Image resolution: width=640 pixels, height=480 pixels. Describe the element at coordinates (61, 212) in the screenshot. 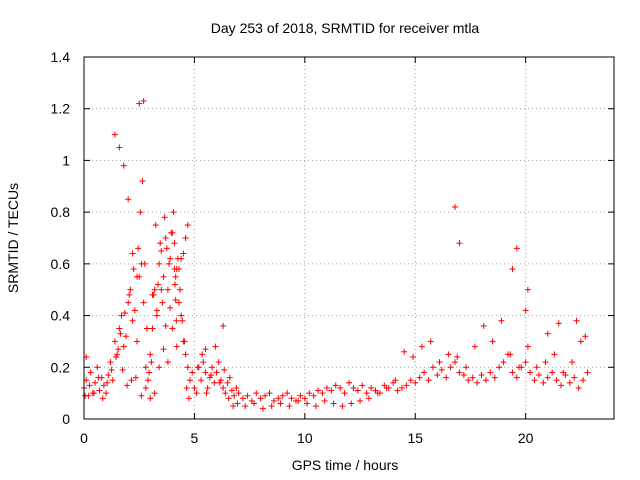

I see `y-tick-label: 0.8` at that location.